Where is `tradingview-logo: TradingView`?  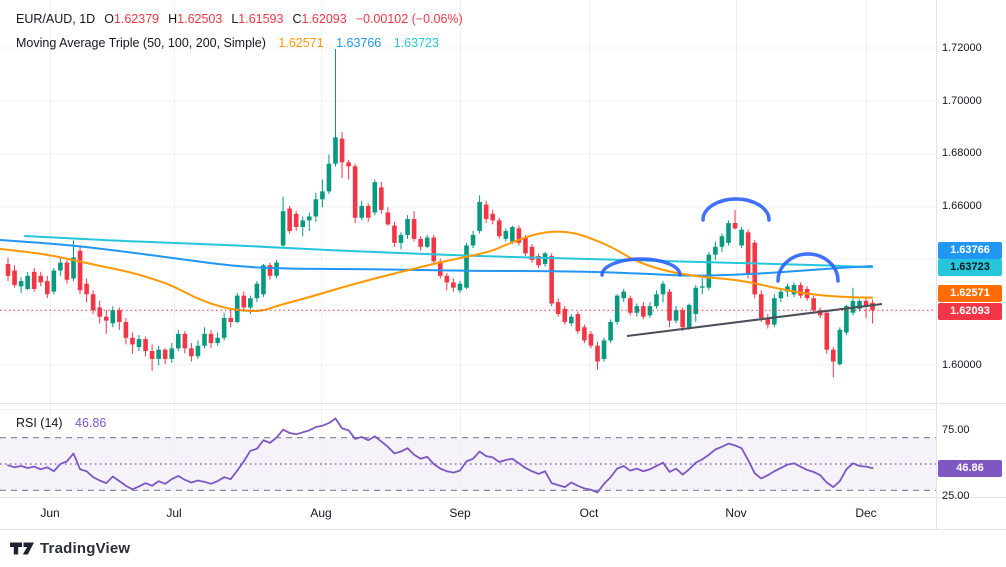 tradingview-logo: TradingView is located at coordinates (70, 548).